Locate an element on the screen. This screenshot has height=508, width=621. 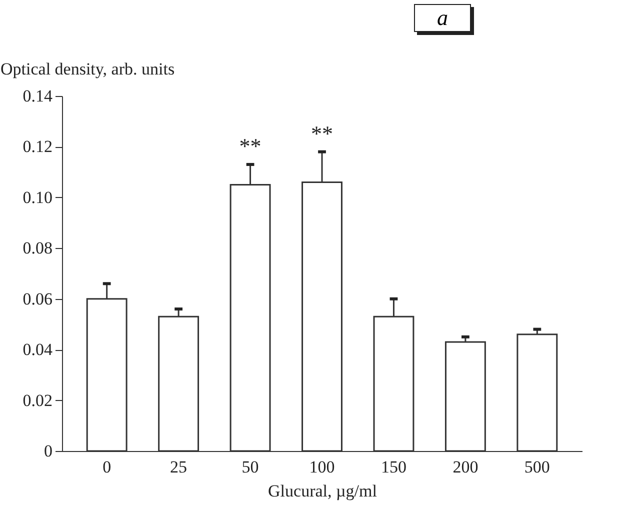
x-tick-label: 200 is located at coordinates (465, 467).